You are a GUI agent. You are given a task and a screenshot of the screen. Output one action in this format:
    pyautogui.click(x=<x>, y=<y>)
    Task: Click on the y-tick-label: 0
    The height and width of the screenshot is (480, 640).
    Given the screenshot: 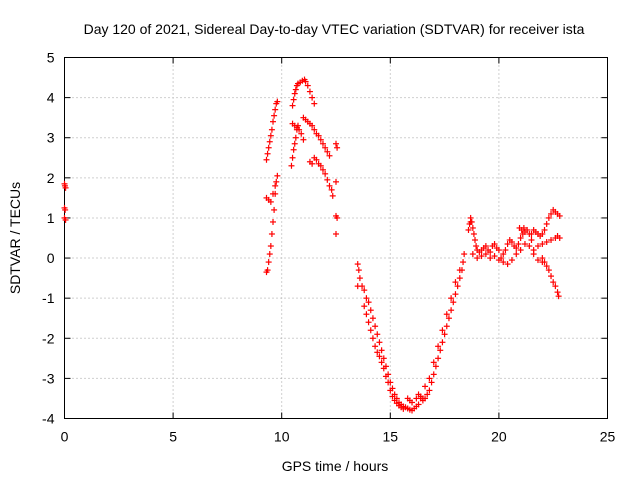 What is the action you would take?
    pyautogui.click(x=51, y=258)
    